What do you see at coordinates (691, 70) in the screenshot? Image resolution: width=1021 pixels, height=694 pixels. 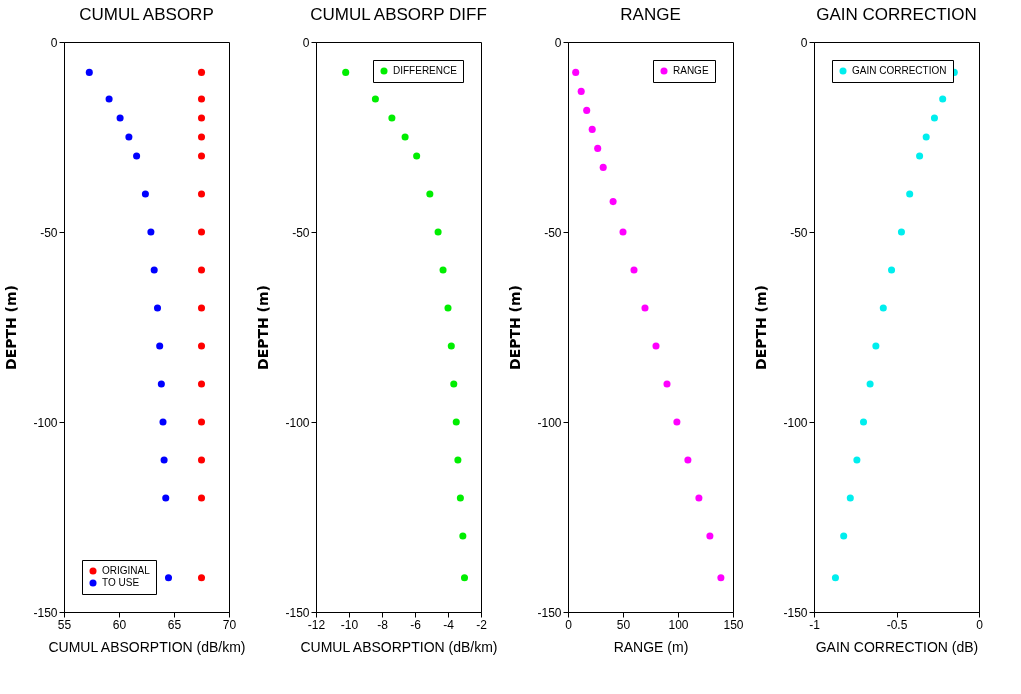 I see `legend-label: RANGE` at bounding box center [691, 70].